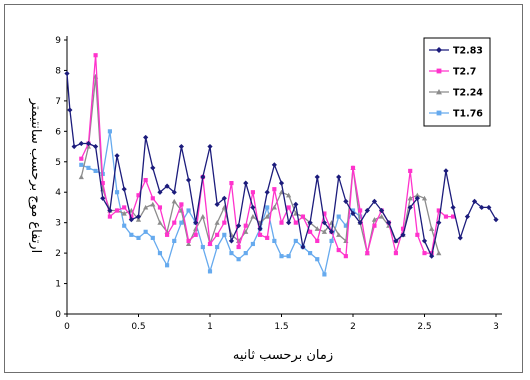 The height and width of the screenshot is (380, 530). Describe the element at coordinates (35, 175) in the screenshot. I see `y-axis-label: ارتفاع موج برحسب سانتیمتر` at that location.